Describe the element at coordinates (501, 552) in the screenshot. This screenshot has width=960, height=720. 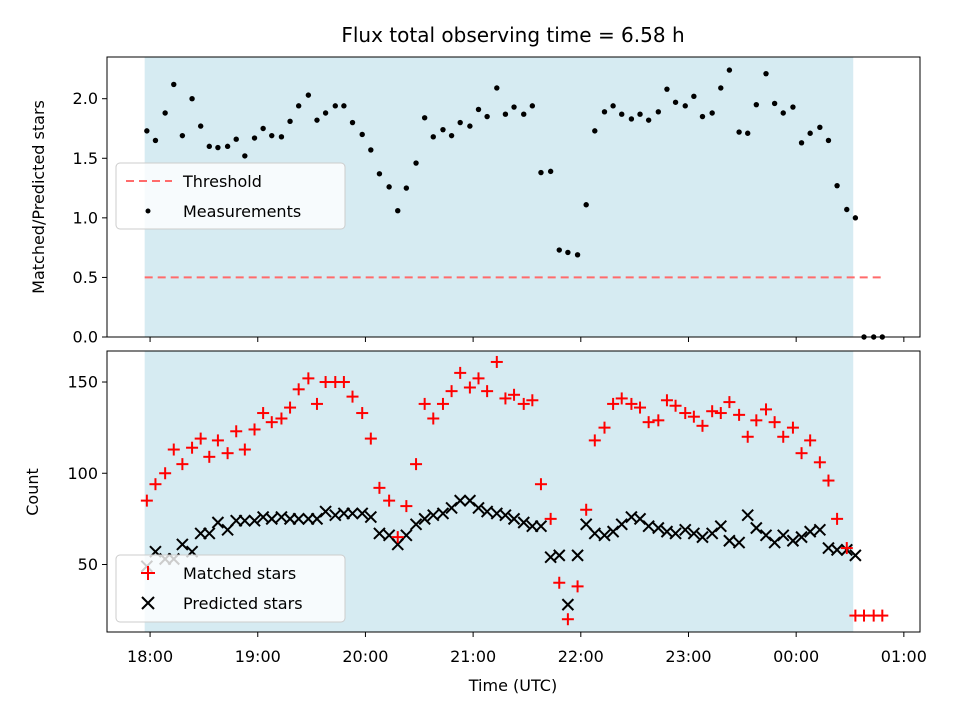
I see `predicted-stars-points` at that location.